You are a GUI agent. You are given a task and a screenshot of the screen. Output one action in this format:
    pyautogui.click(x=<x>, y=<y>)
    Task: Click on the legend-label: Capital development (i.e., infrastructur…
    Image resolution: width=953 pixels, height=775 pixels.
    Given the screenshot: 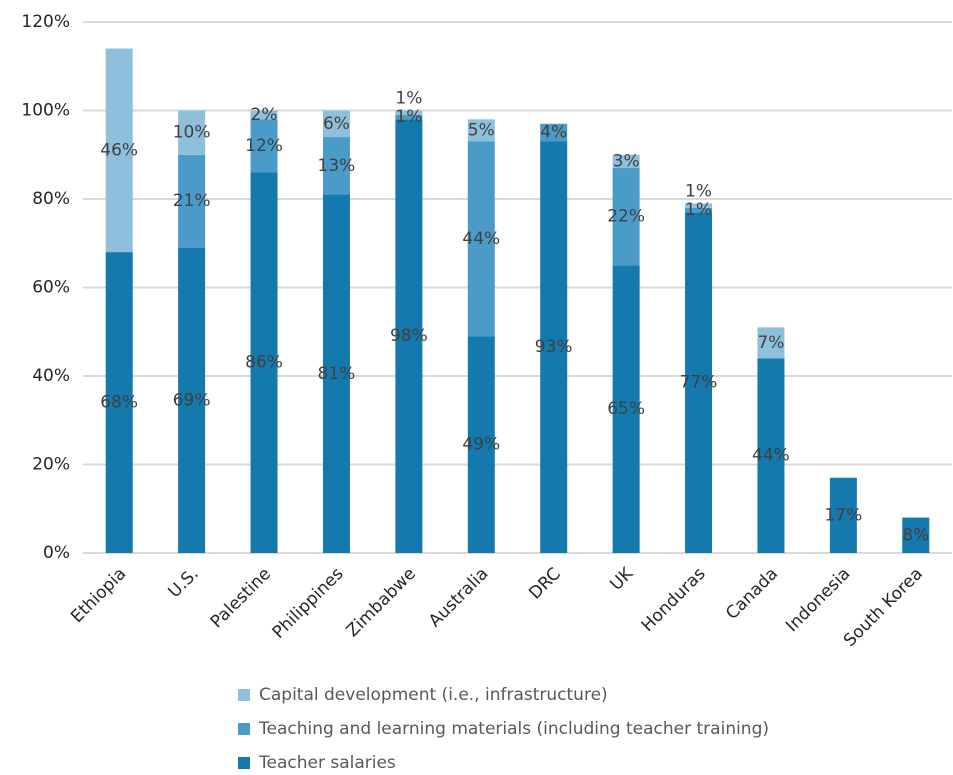 What is the action you would take?
    pyautogui.click(x=433, y=695)
    